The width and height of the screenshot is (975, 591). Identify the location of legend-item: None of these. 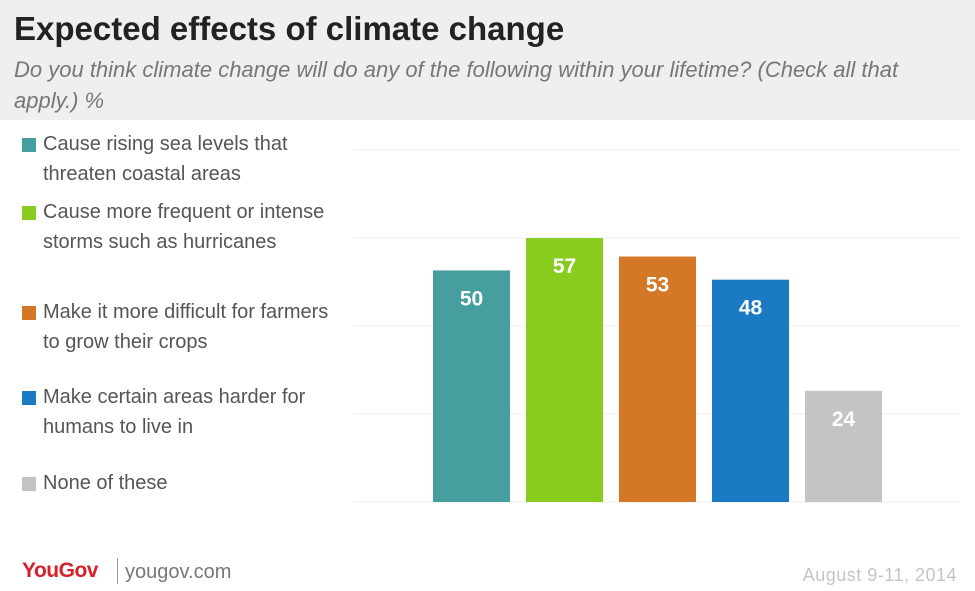
(182, 484).